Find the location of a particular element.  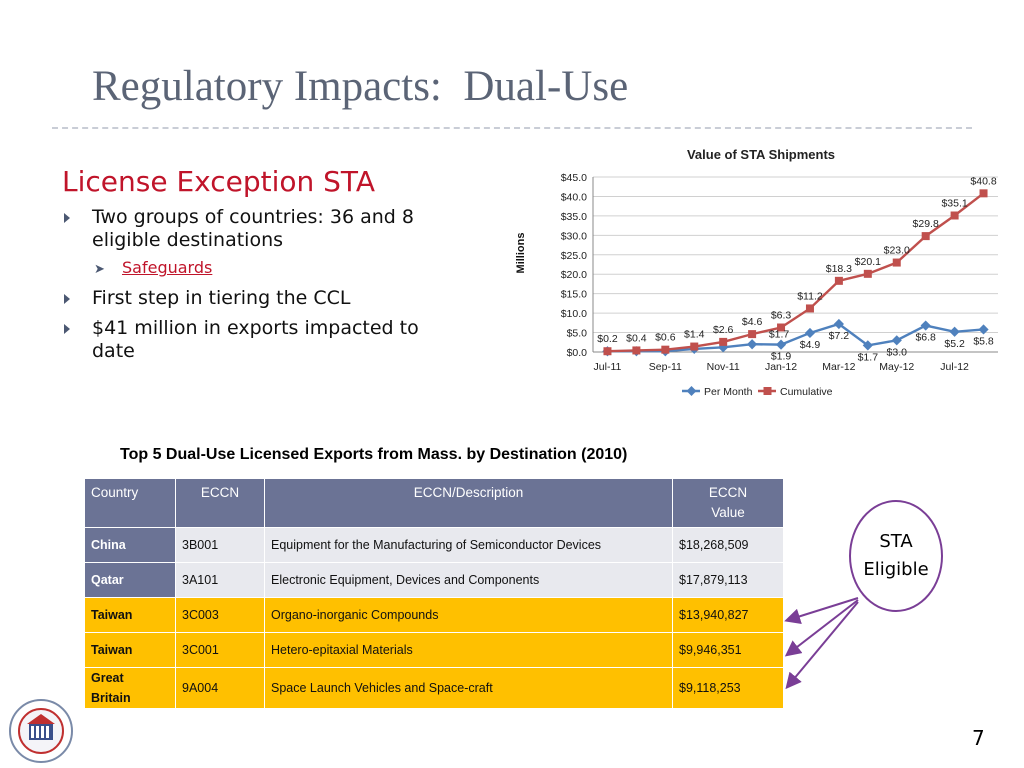

x-tick-label: Jul-11 is located at coordinates (608, 367).